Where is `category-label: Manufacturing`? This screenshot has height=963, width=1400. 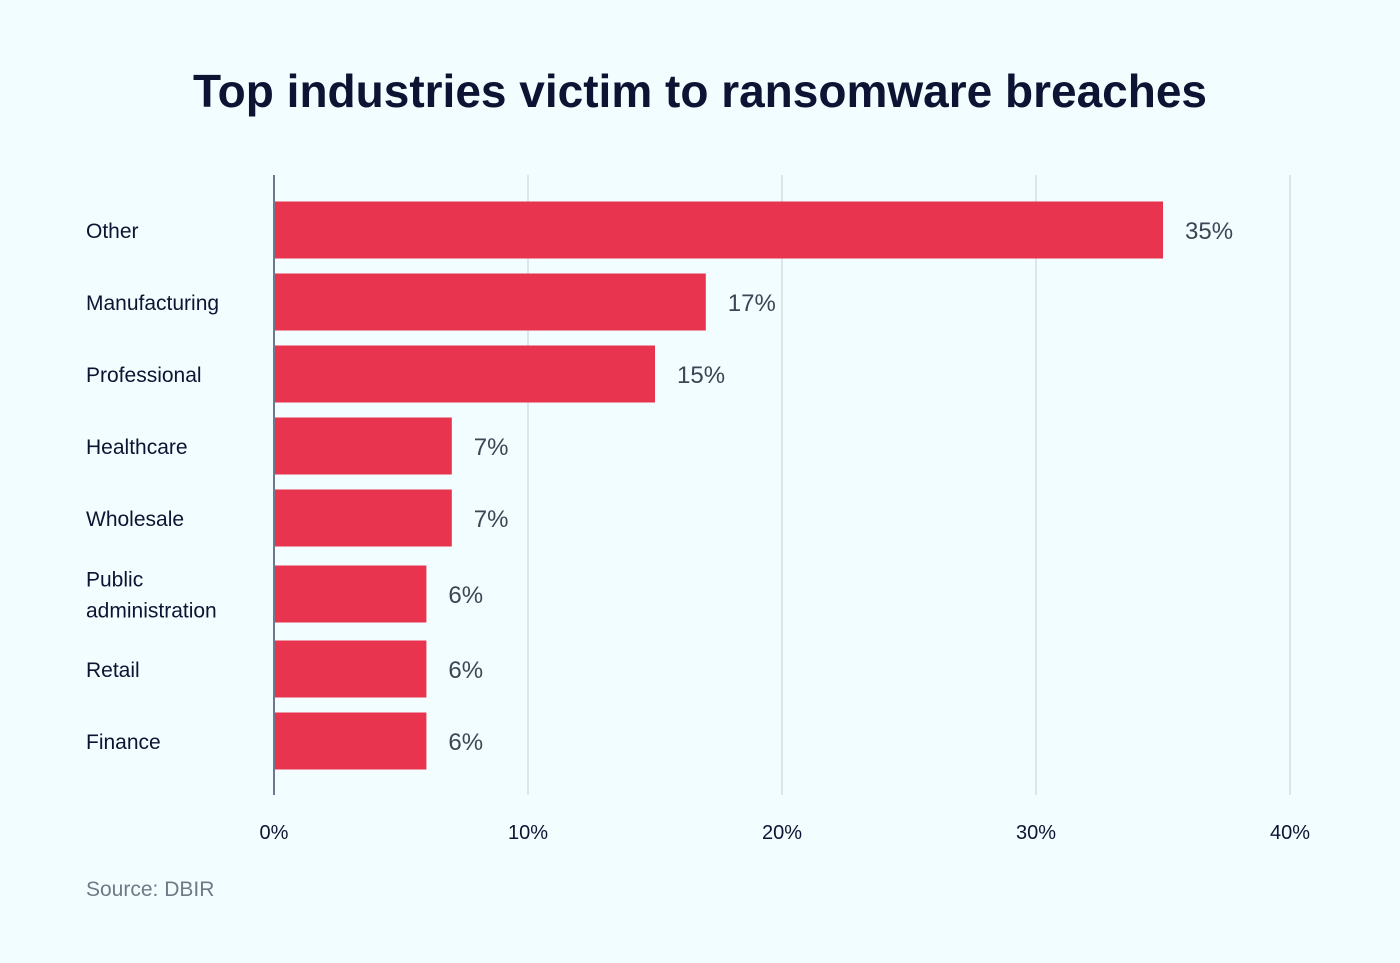
category-label: Manufacturing is located at coordinates (152, 303).